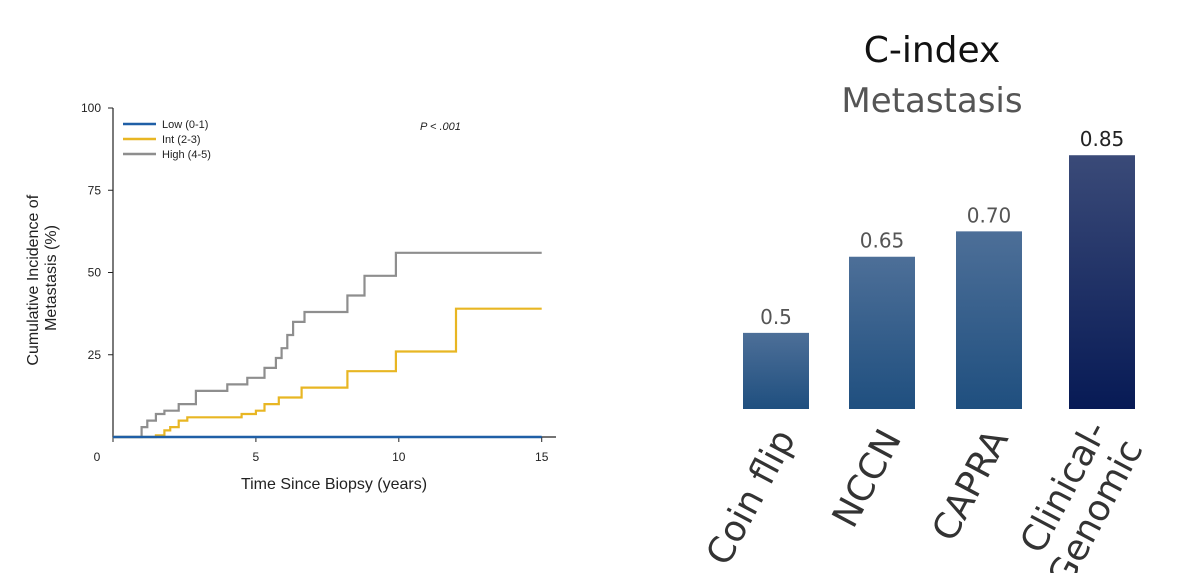 The image size is (1200, 573). I want to click on incidence-legend: Low (0-1) Int (2-3) High (4-5), so click(167, 140).